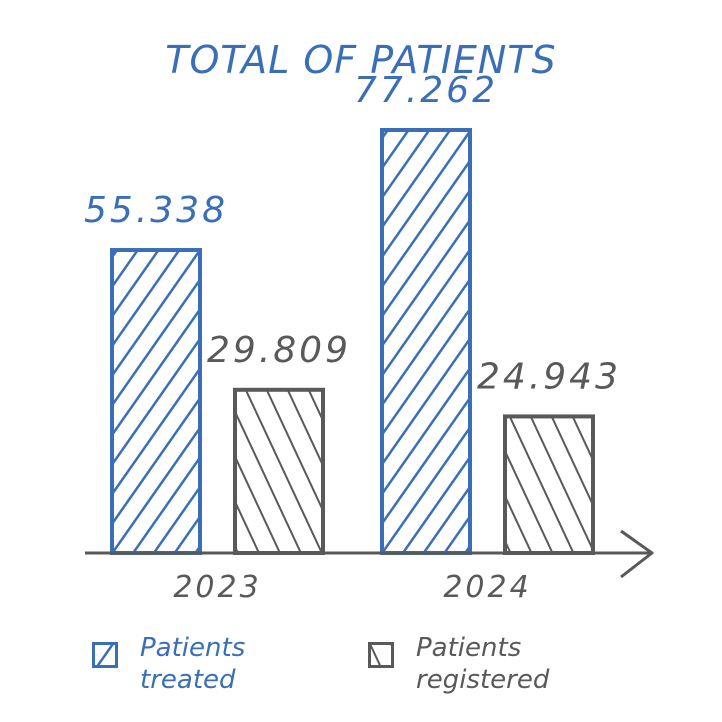 The height and width of the screenshot is (722, 722). I want to click on legend-label-registered: Patients registered, so click(483, 664).